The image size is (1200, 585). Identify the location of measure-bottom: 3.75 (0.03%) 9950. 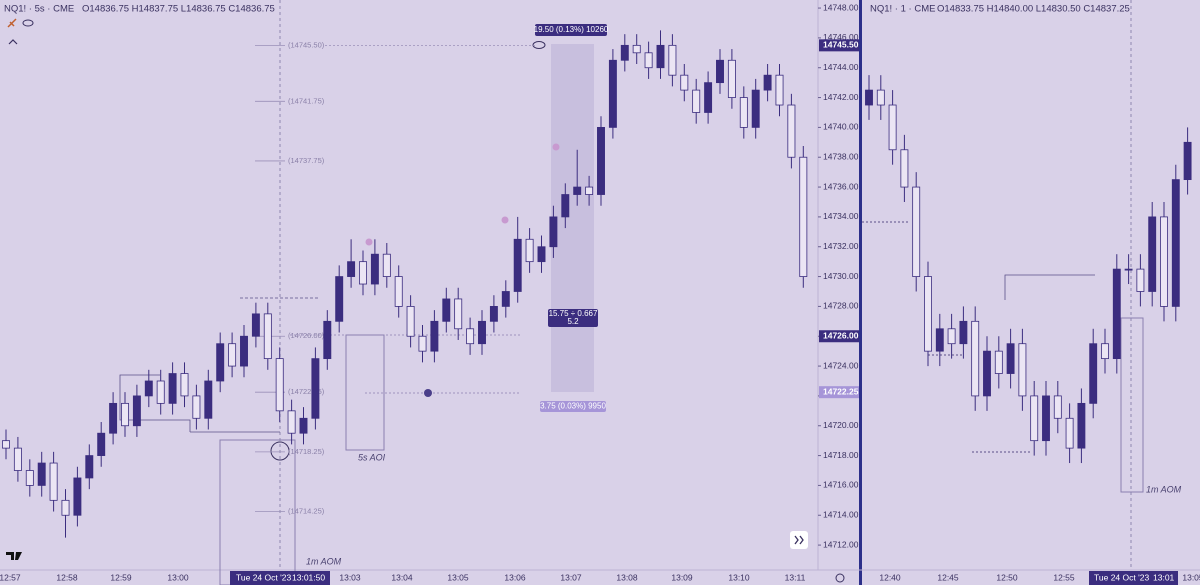
(573, 406).